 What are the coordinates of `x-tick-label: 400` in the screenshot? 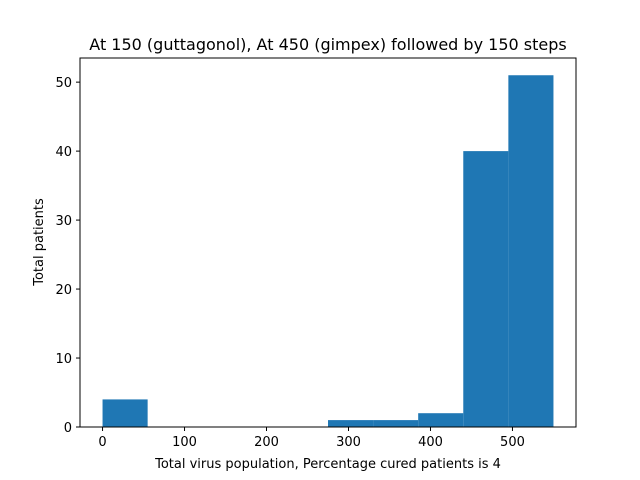 It's located at (430, 442).